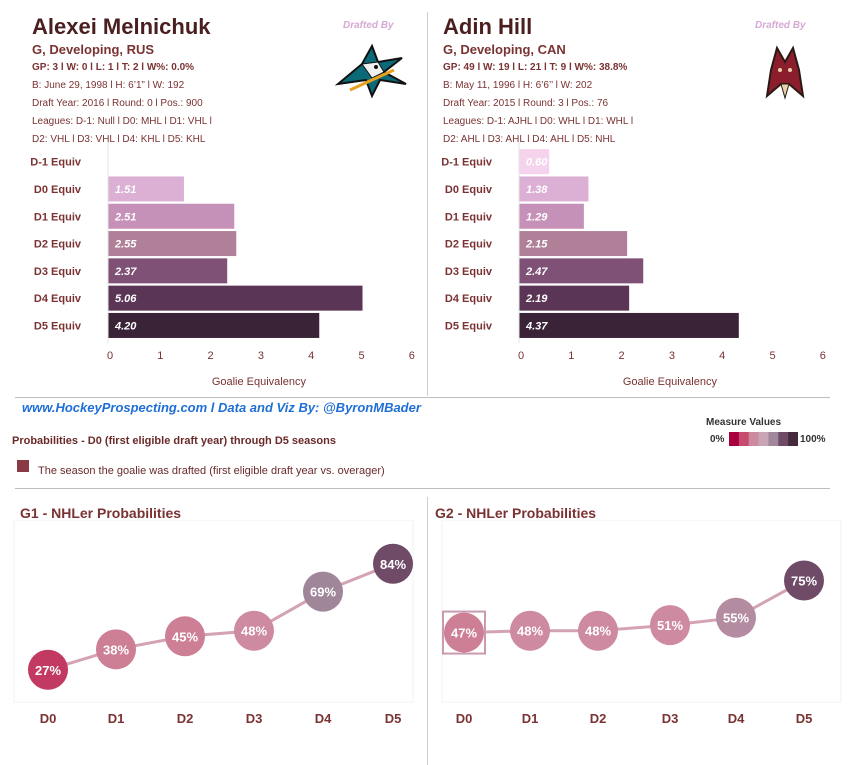 The image size is (855, 765). Describe the element at coordinates (125, 190) in the screenshot. I see `bar-value-label: 1.51` at that location.